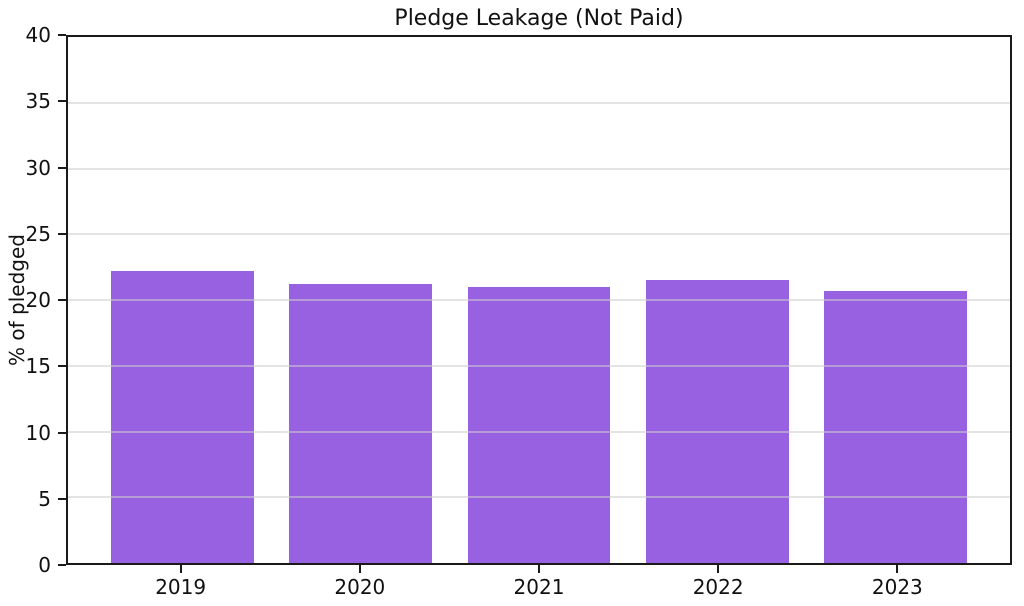  Describe the element at coordinates (360, 587) in the screenshot. I see `x-tick-label-2020: 2020` at that location.